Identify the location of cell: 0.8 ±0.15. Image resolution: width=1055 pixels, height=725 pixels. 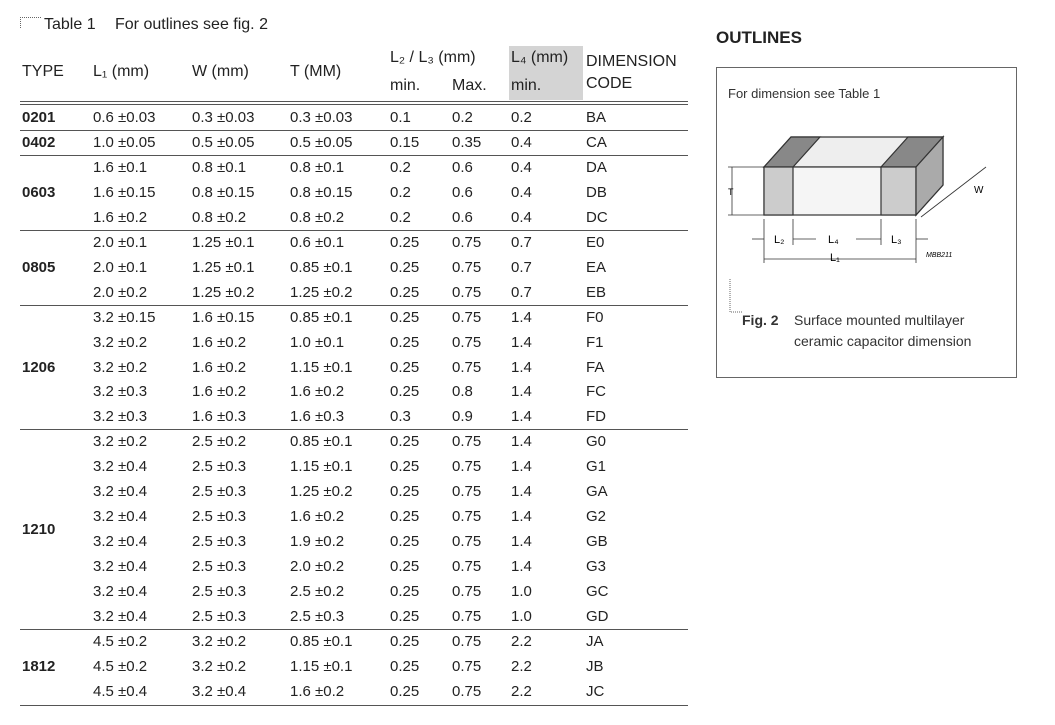
(321, 192).